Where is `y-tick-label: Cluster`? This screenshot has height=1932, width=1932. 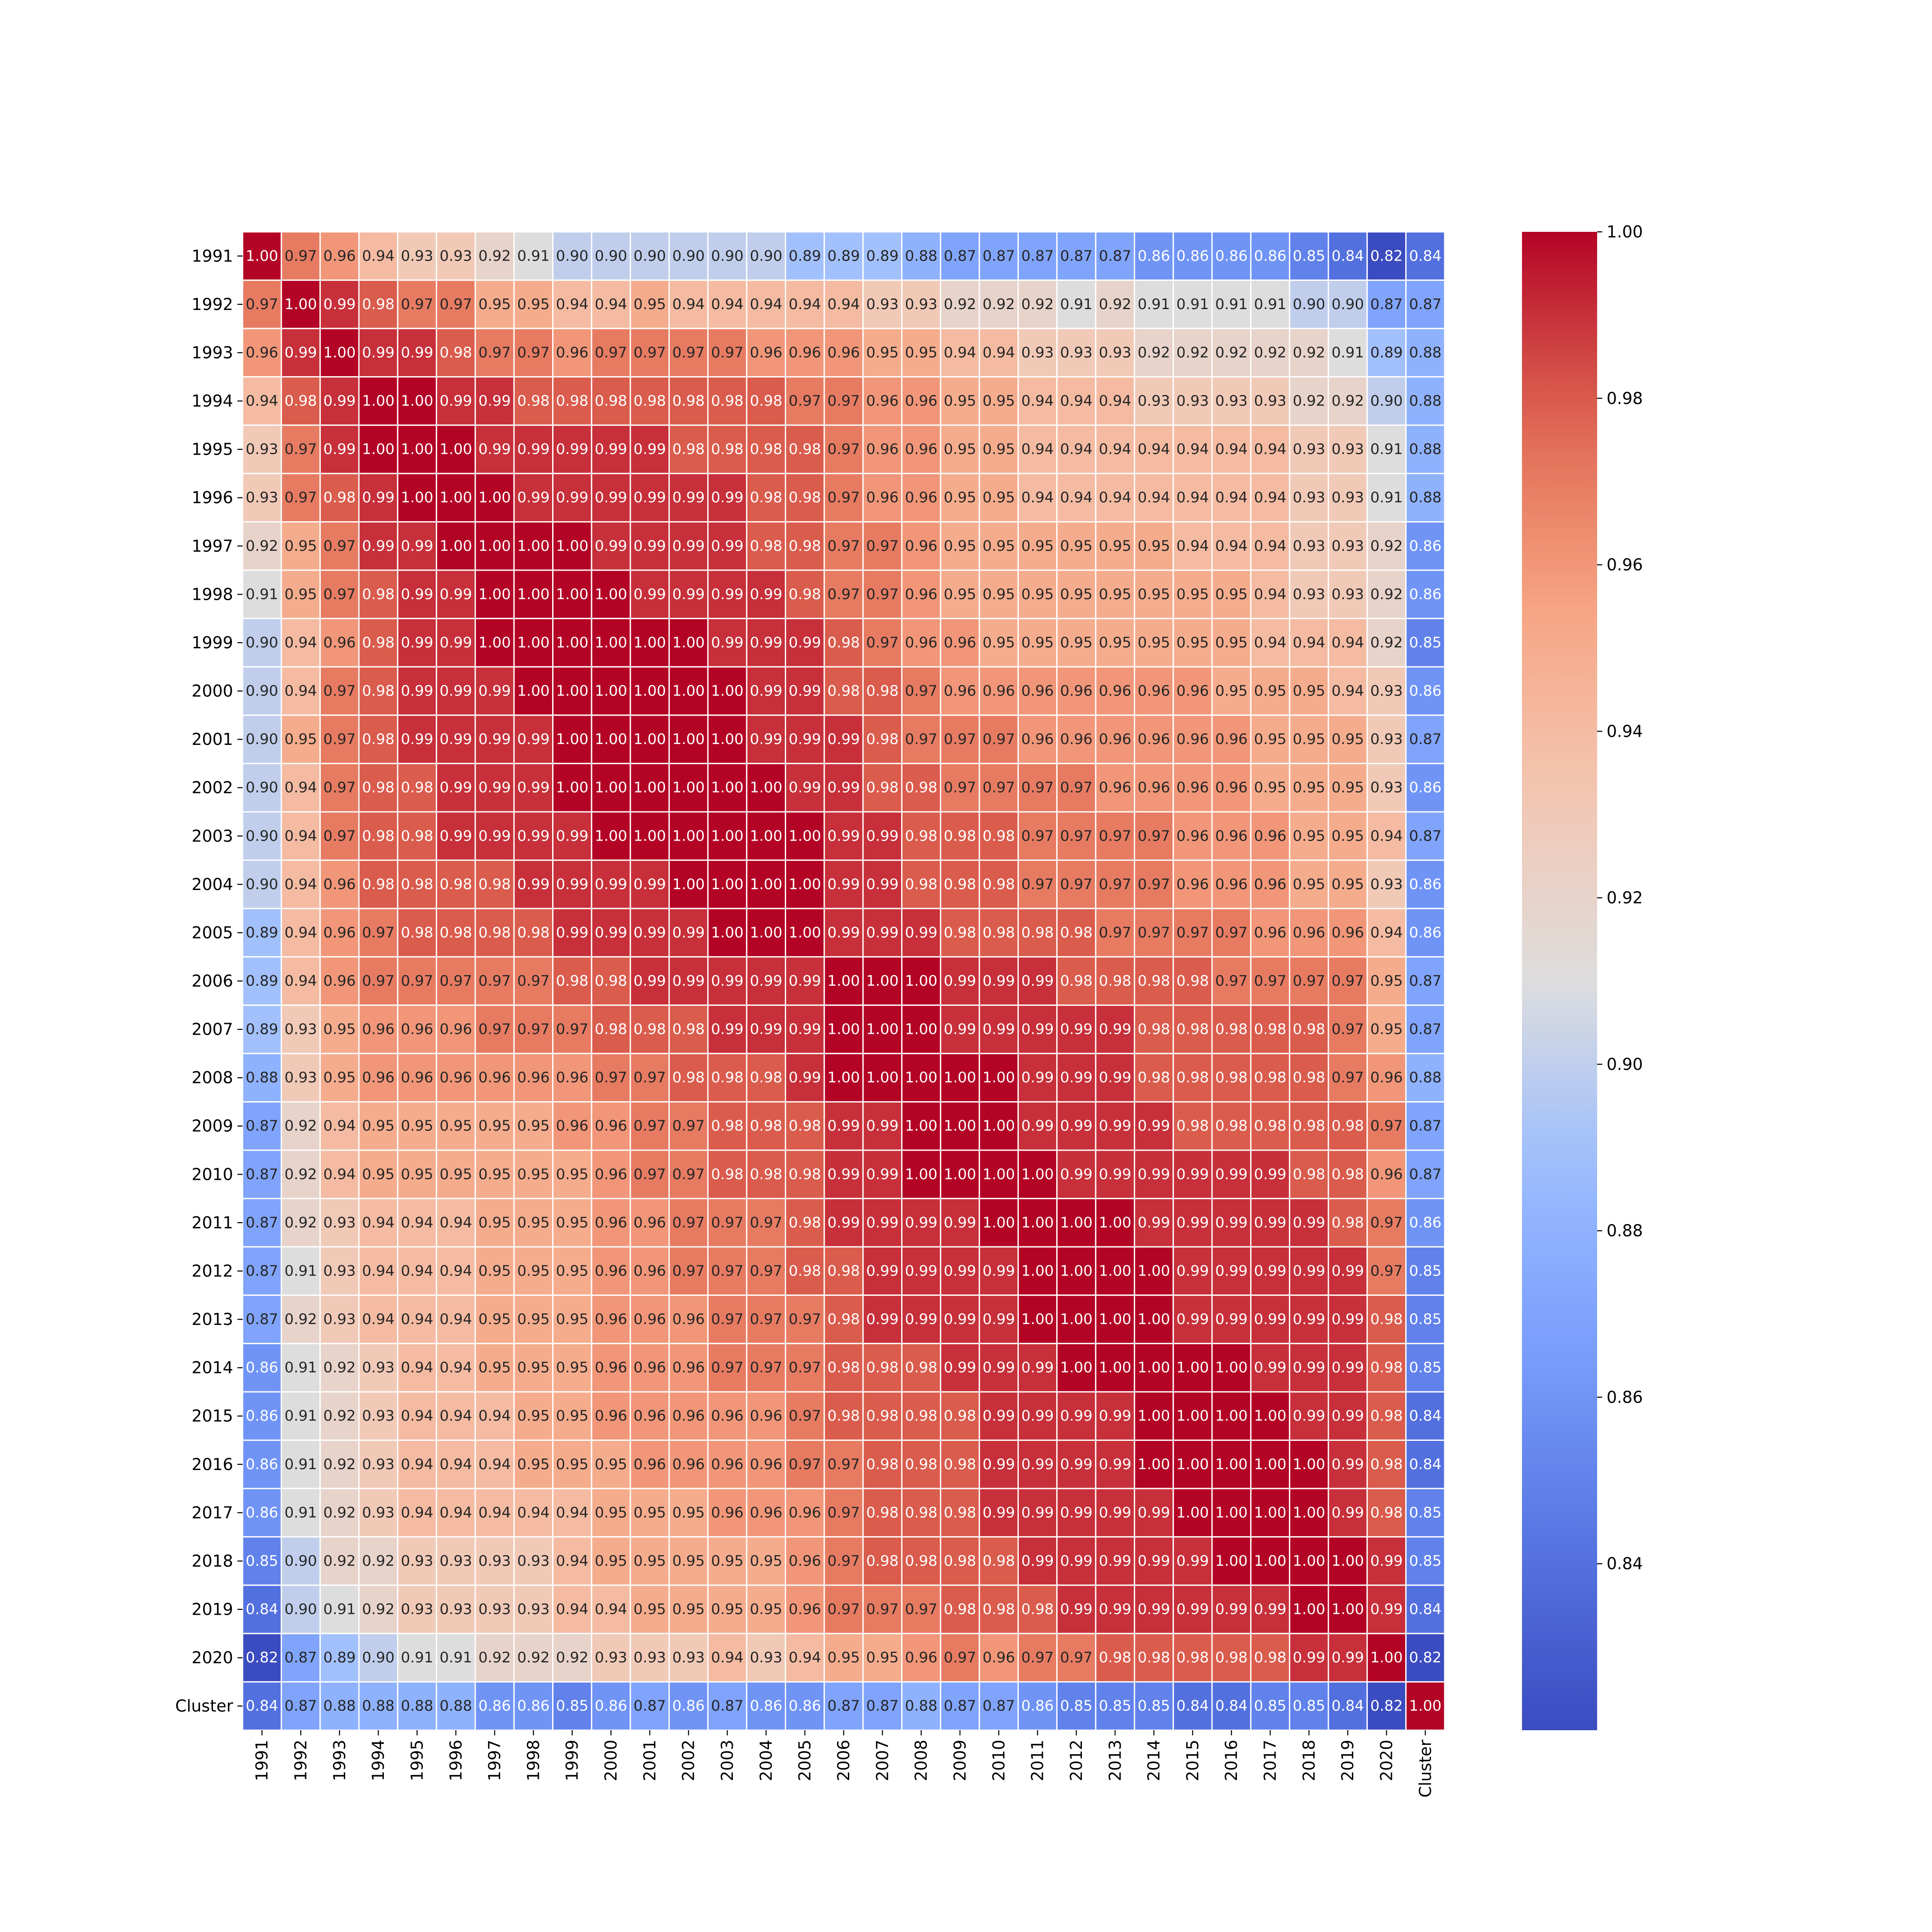 y-tick-label: Cluster is located at coordinates (204, 1707).